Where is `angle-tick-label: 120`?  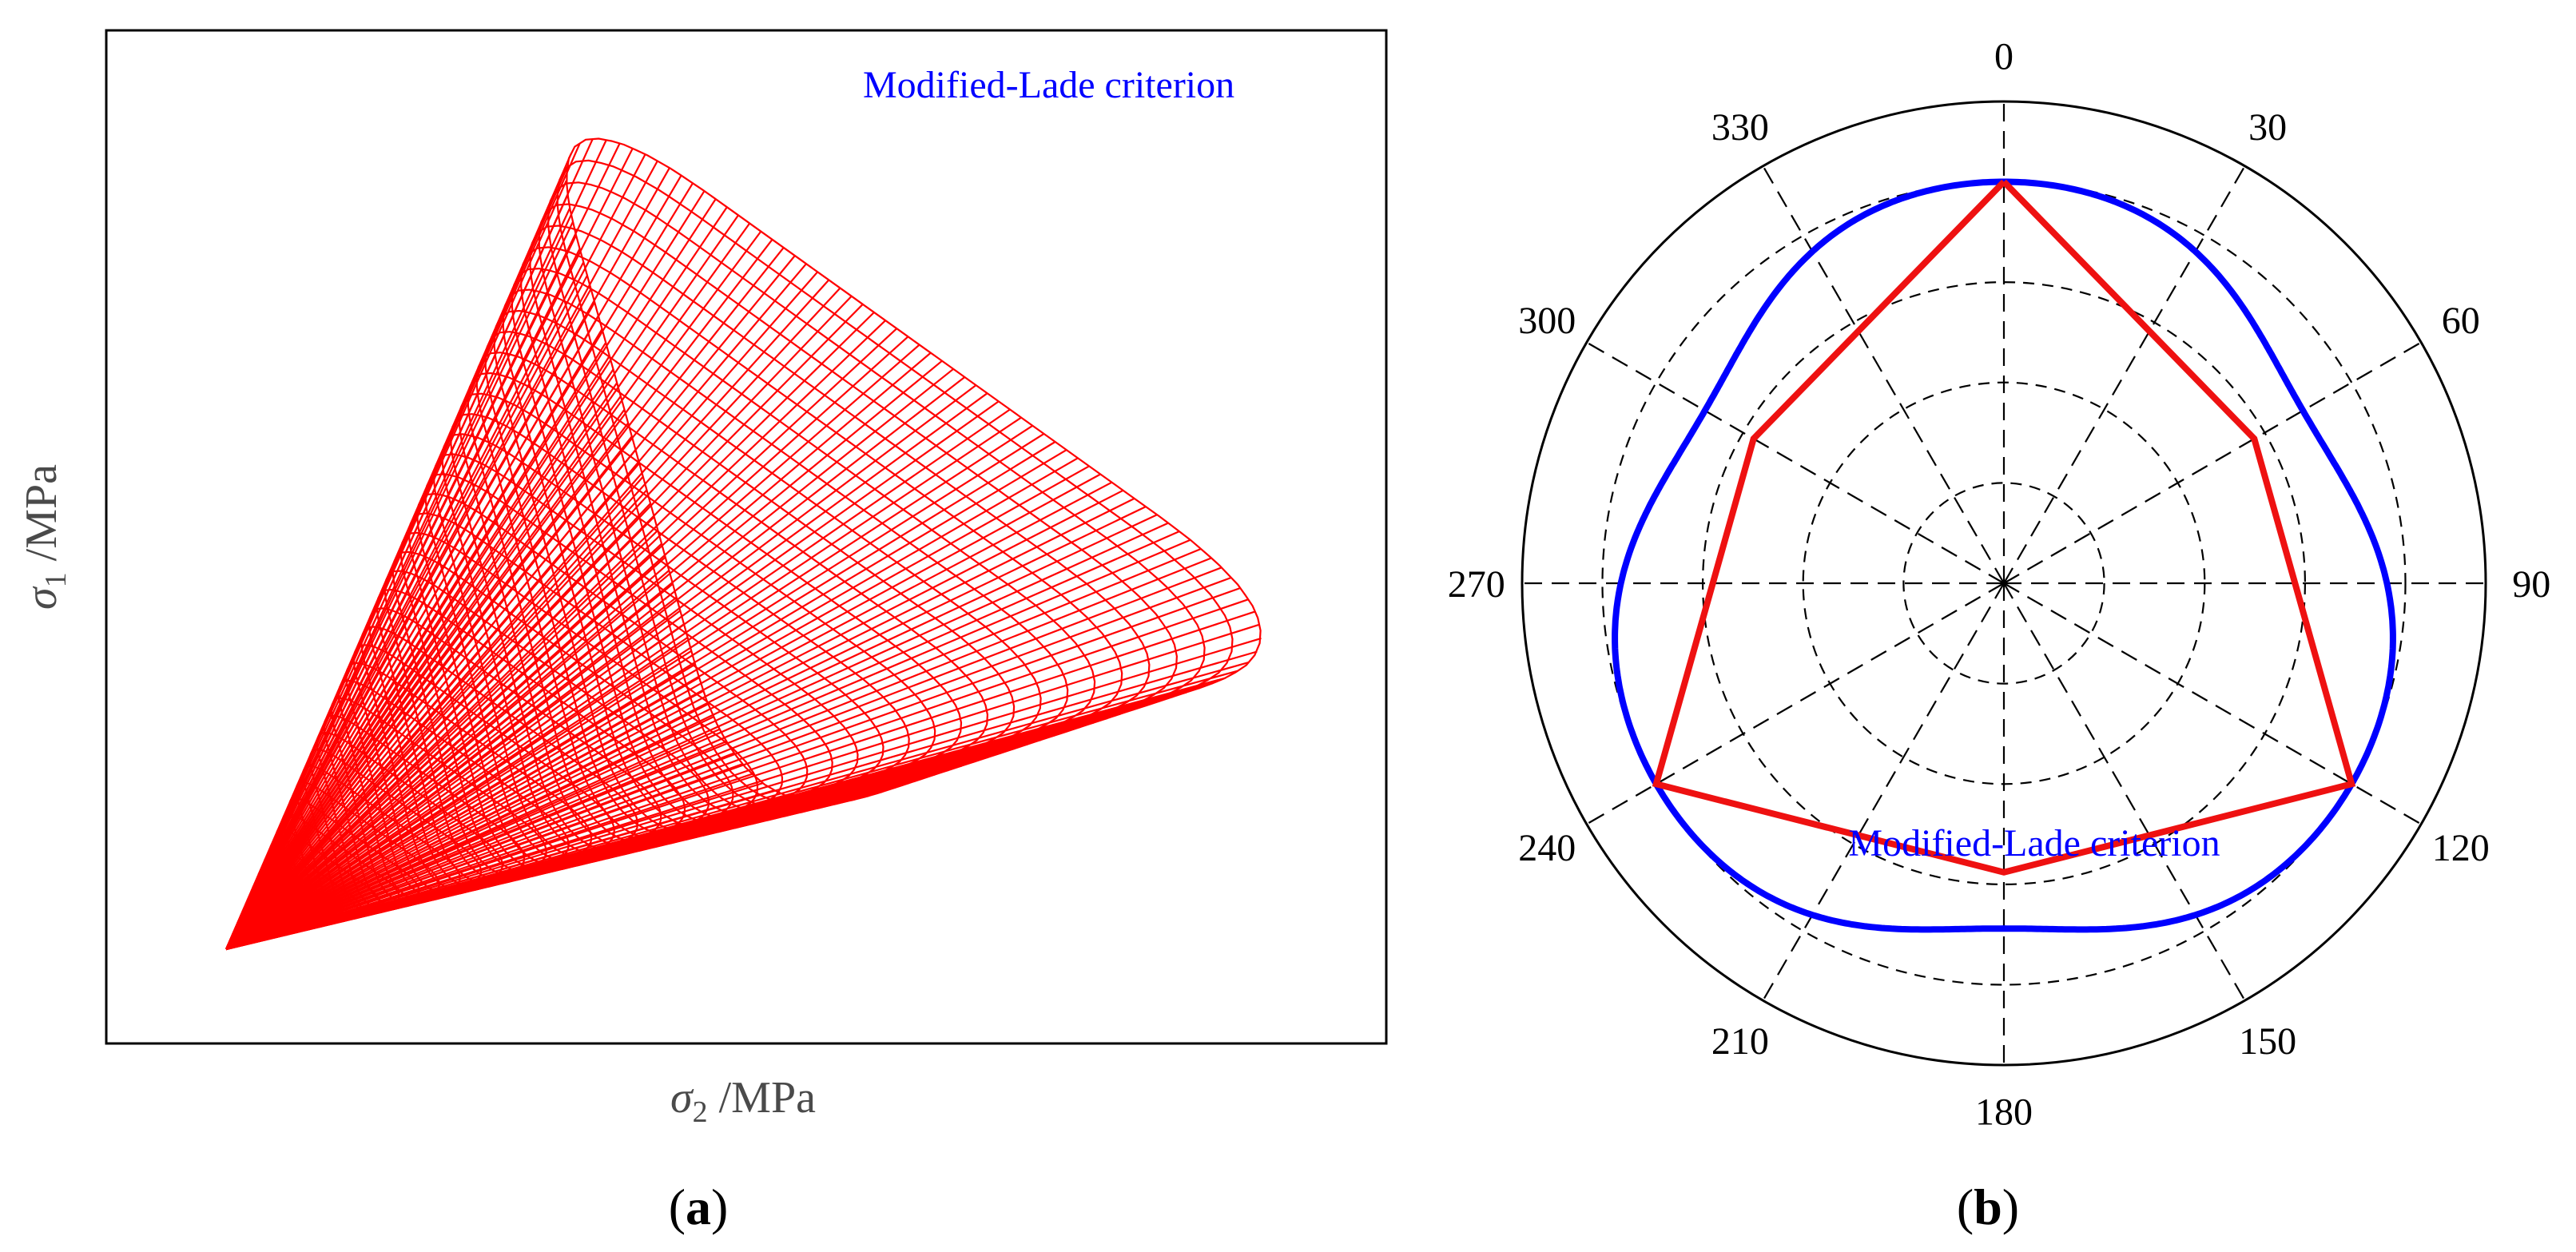
angle-tick-label: 120 is located at coordinates (2461, 848).